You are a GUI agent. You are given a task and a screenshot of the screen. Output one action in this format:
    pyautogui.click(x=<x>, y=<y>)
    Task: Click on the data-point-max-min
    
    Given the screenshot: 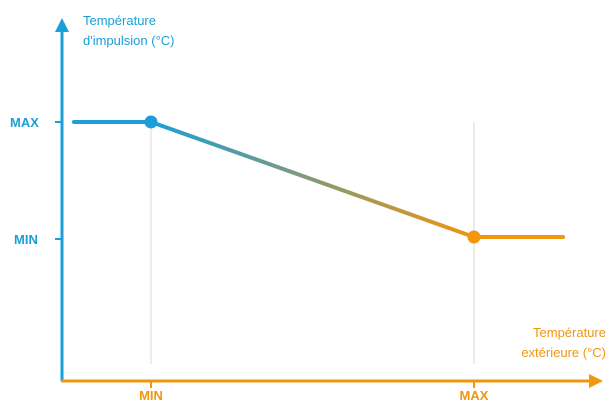 What is the action you would take?
    pyautogui.click(x=474, y=237)
    